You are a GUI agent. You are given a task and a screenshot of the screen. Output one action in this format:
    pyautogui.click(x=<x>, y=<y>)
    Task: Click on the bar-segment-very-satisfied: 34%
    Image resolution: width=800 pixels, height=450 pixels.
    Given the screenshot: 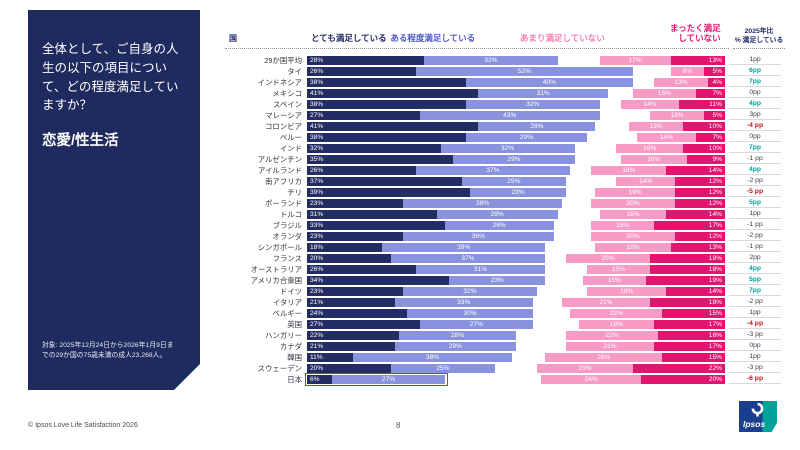 What is the action you would take?
    pyautogui.click(x=378, y=280)
    